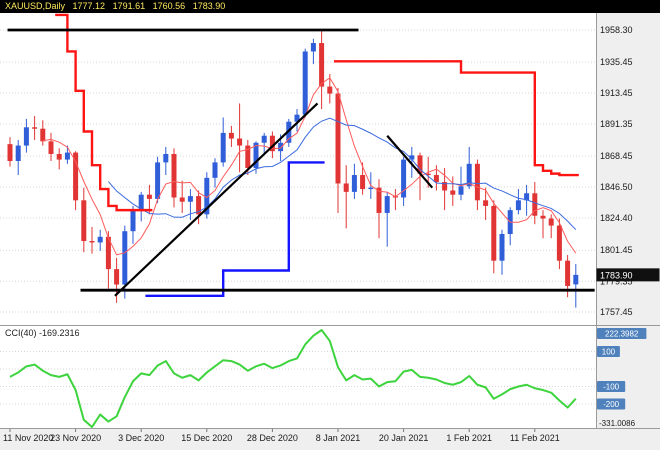  I want to click on svg-text: 222.3982, so click(622, 334).